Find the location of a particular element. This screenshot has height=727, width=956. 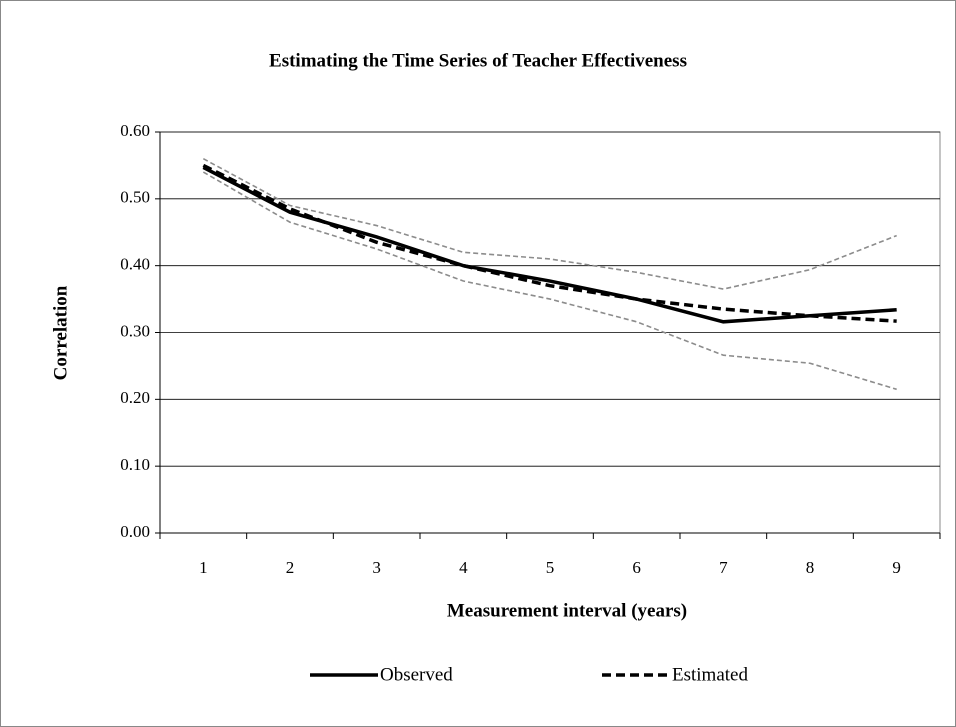

x-tick-label: 6 is located at coordinates (636, 567).